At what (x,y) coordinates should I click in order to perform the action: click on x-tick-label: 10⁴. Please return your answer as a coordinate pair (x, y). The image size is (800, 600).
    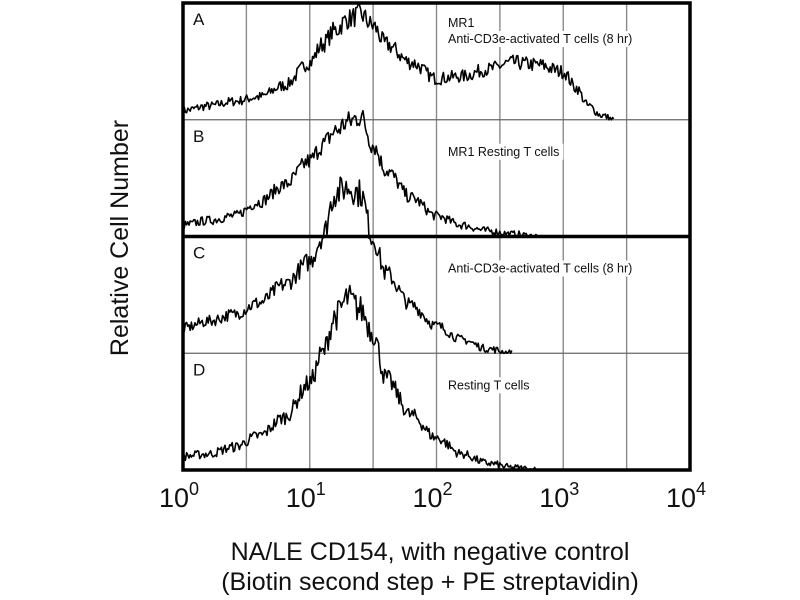
    Looking at the image, I should click on (686, 496).